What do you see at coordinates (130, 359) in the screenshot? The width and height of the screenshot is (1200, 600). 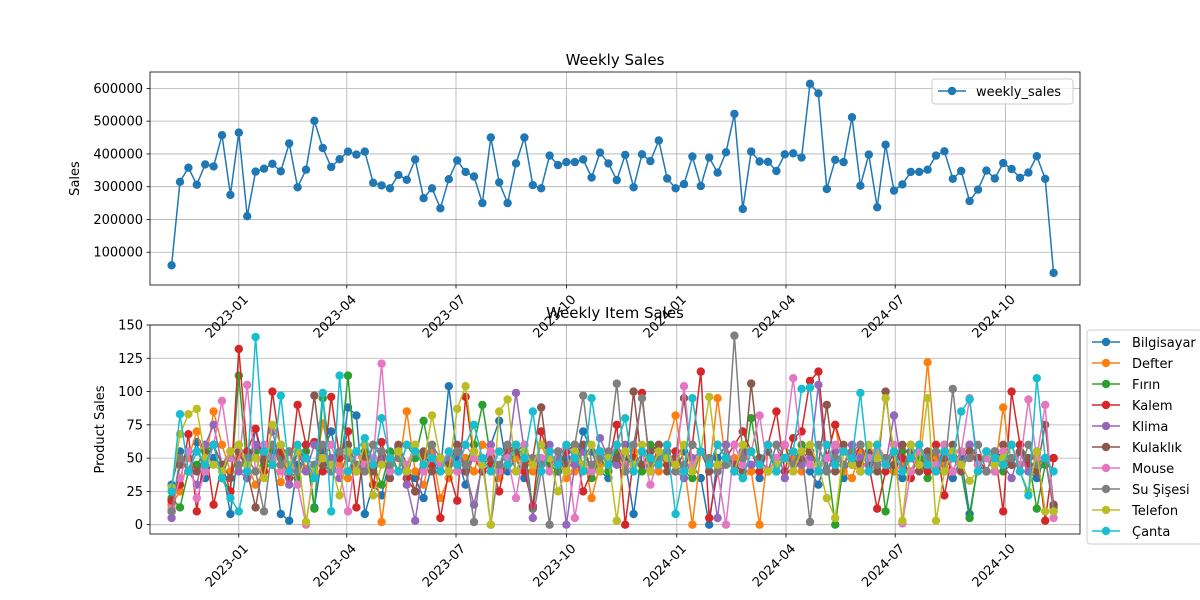 I see `y-tick-label: 125` at bounding box center [130, 359].